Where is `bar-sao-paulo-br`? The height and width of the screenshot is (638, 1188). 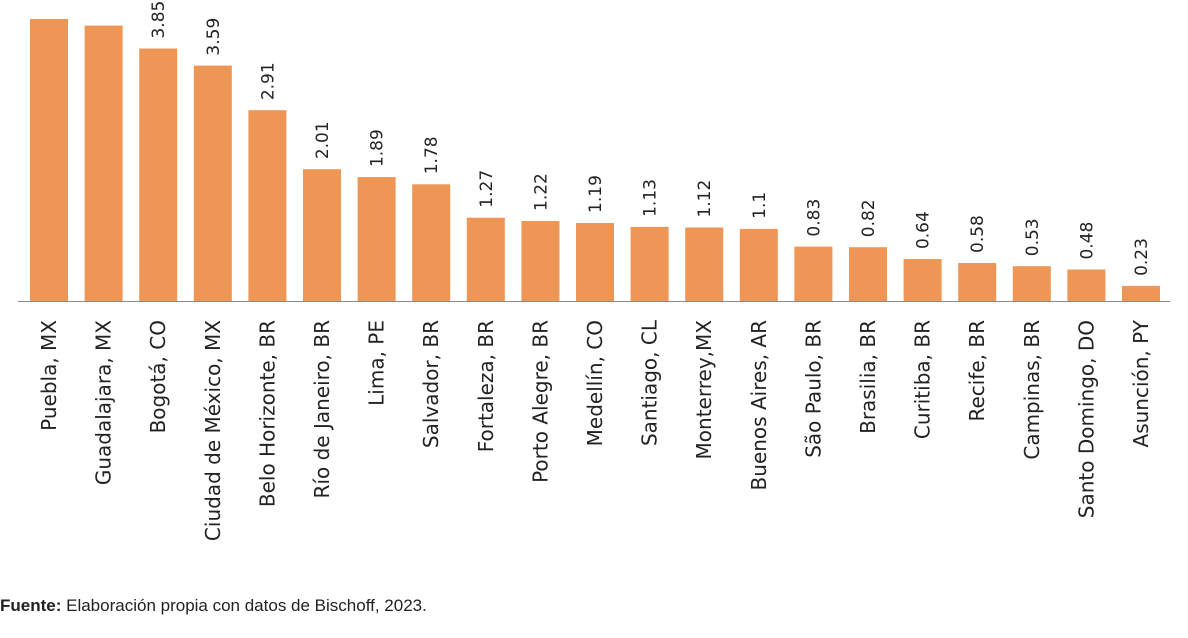
bar-sao-paulo-br is located at coordinates (813, 273).